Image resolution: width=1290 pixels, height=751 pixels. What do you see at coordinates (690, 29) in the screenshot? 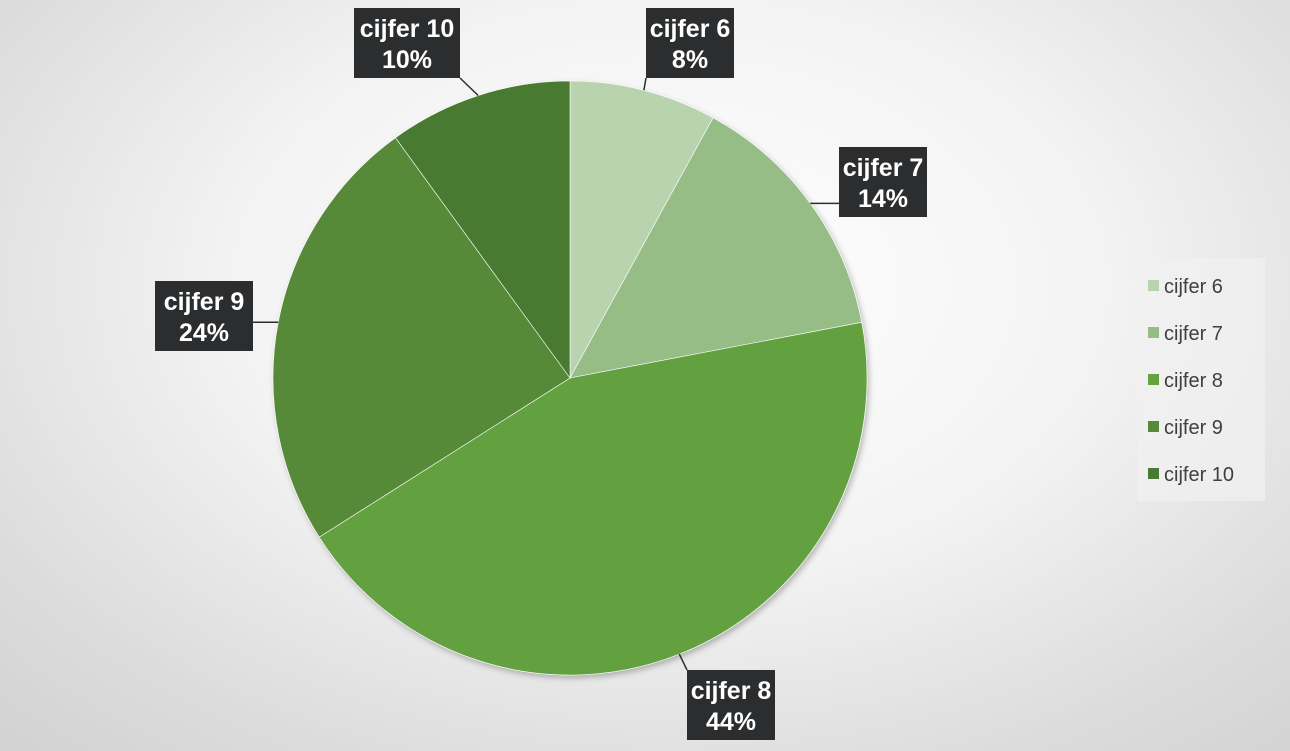
I see `data-label-name-cijfer-6: cijfer 6` at bounding box center [690, 29].